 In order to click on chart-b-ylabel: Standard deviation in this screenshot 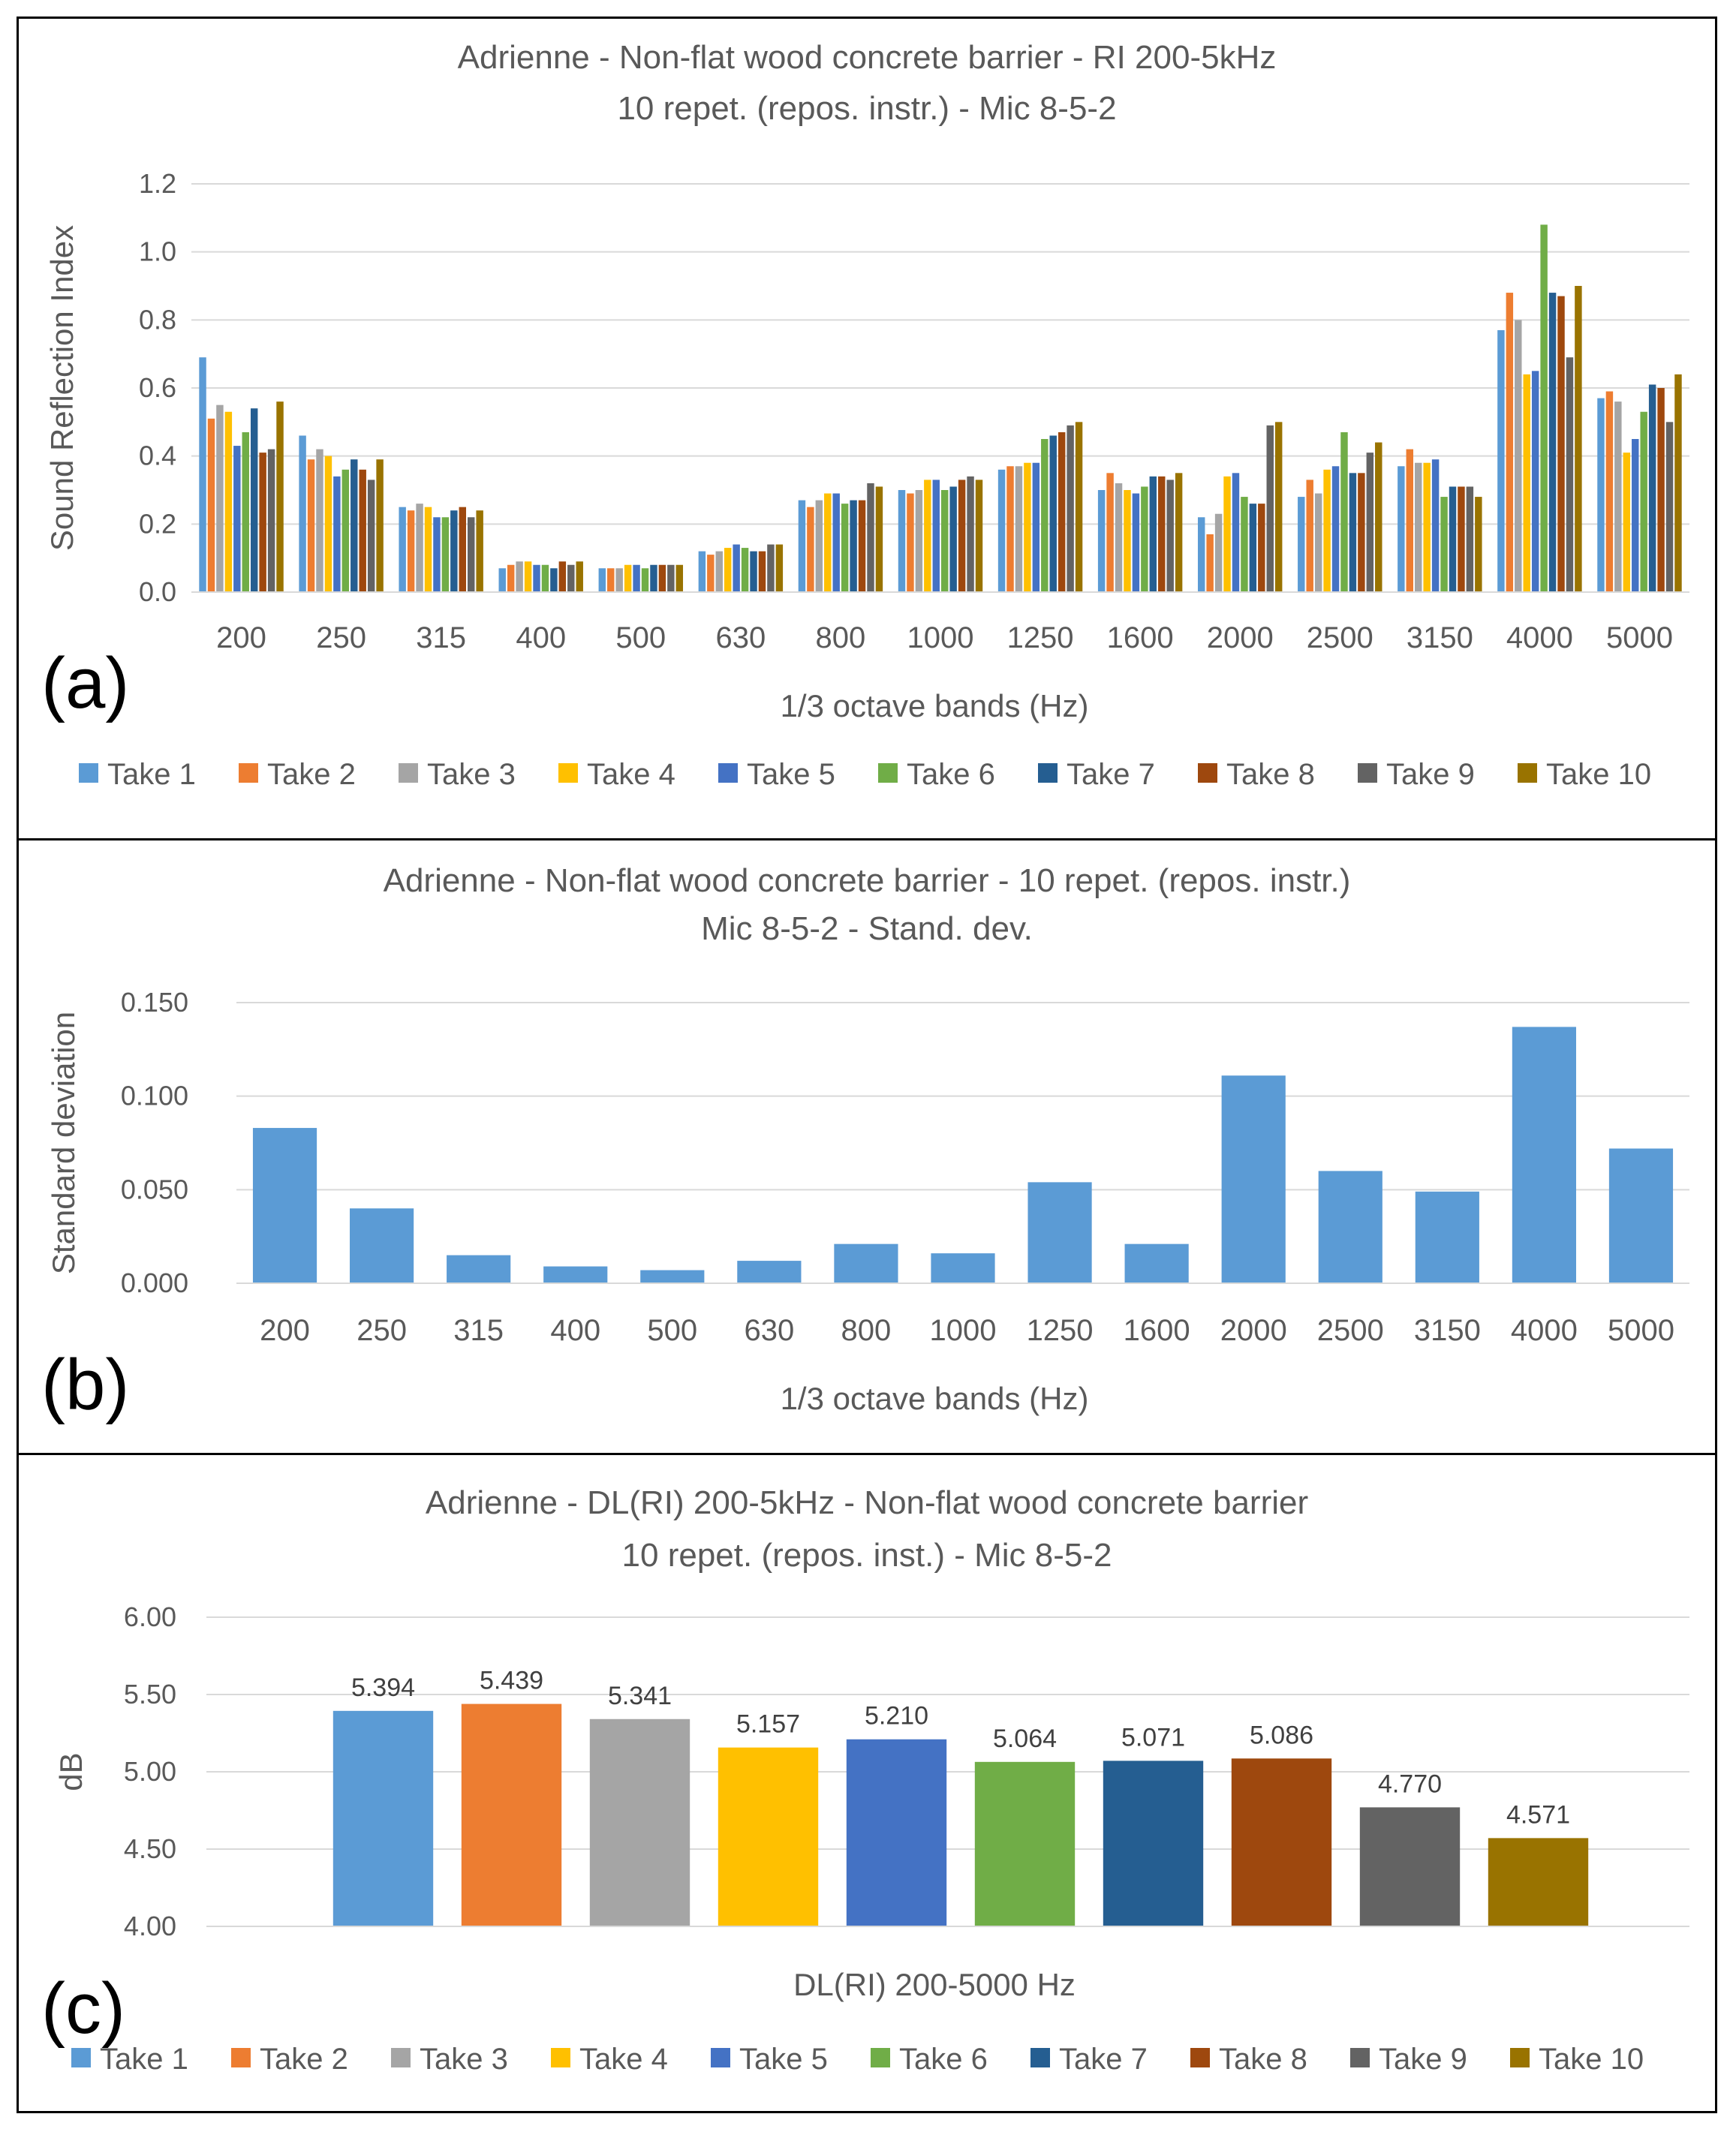, I will do `click(64, 1143)`.